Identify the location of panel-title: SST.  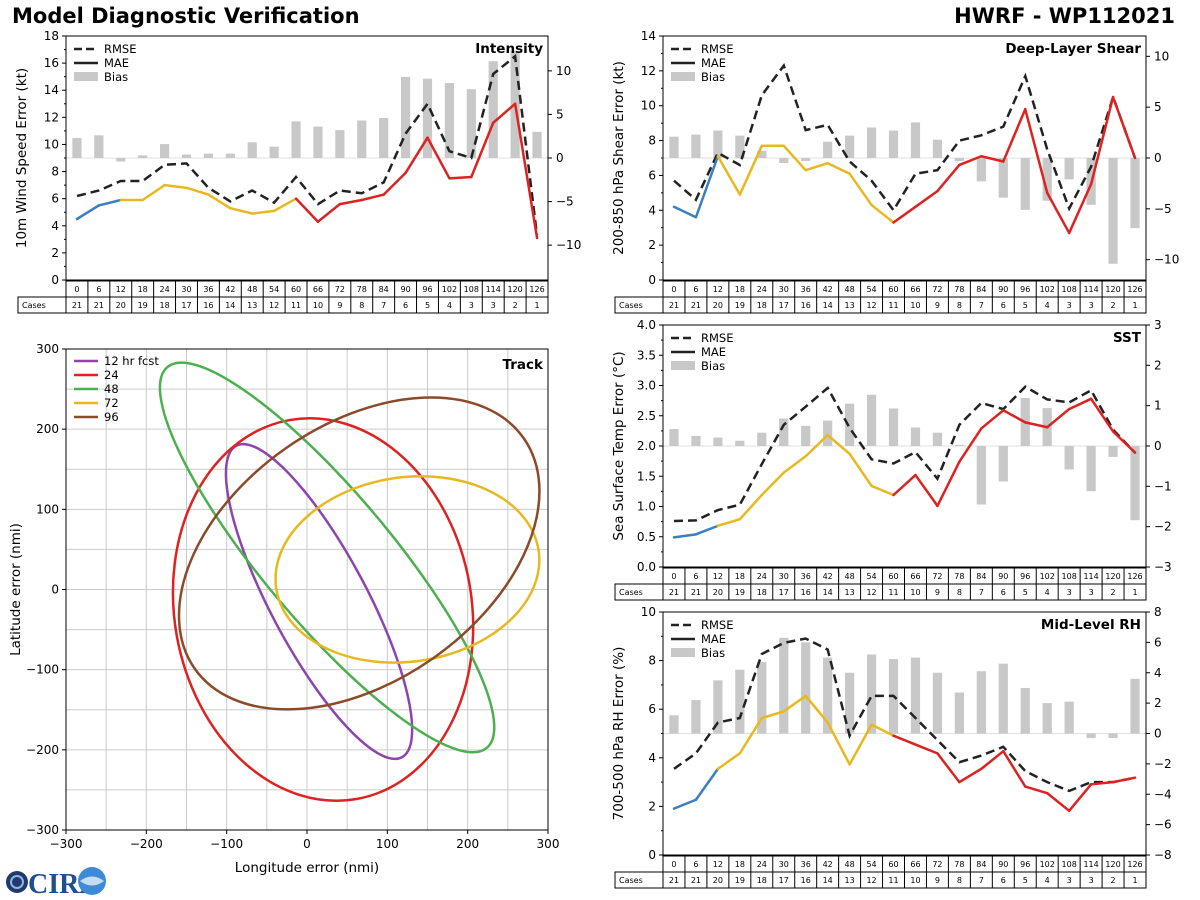
(1127, 338).